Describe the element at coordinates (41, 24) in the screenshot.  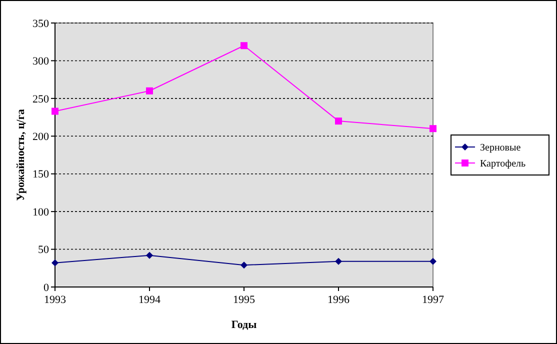
I see `y-tick-label: 350` at that location.